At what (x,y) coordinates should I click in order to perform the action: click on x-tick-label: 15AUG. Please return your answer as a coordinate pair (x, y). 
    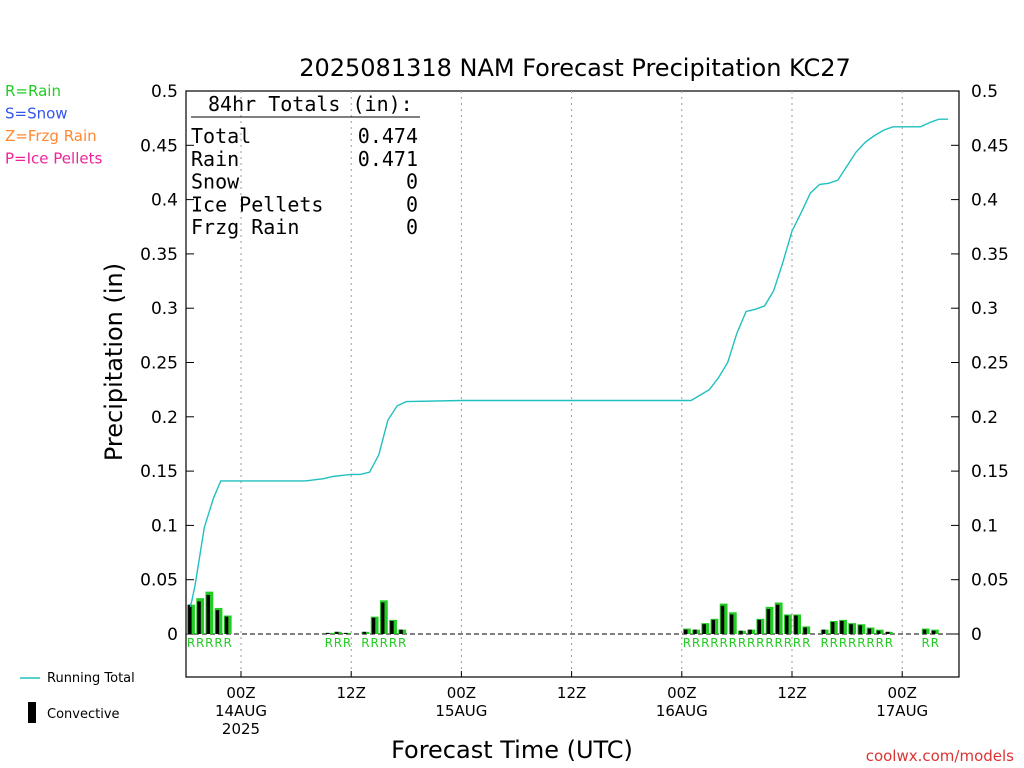
    Looking at the image, I should click on (461, 711).